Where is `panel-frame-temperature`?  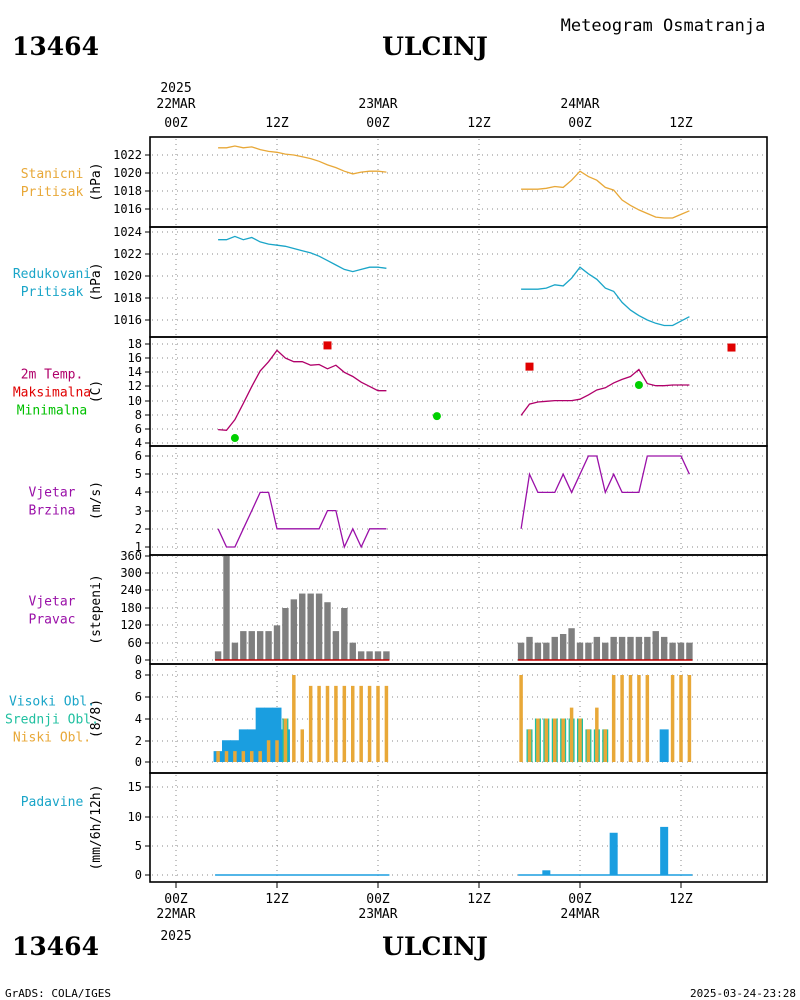 panel-frame-temperature is located at coordinates (458, 391).